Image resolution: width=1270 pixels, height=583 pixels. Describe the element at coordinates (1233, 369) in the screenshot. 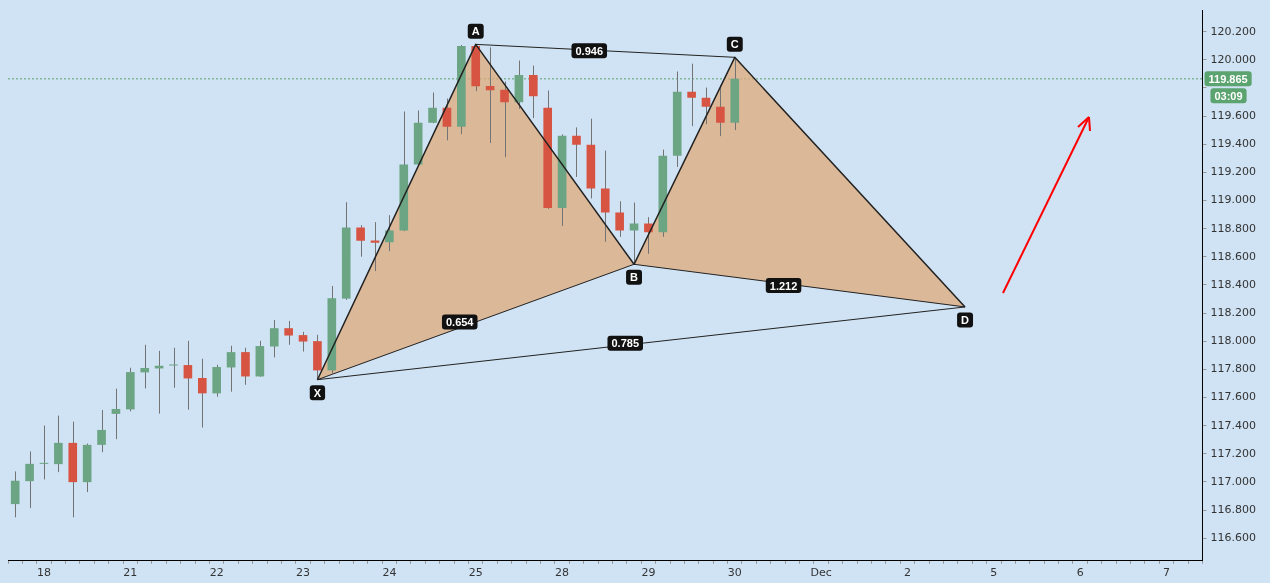

I see `y-tick-label: 117.800` at that location.